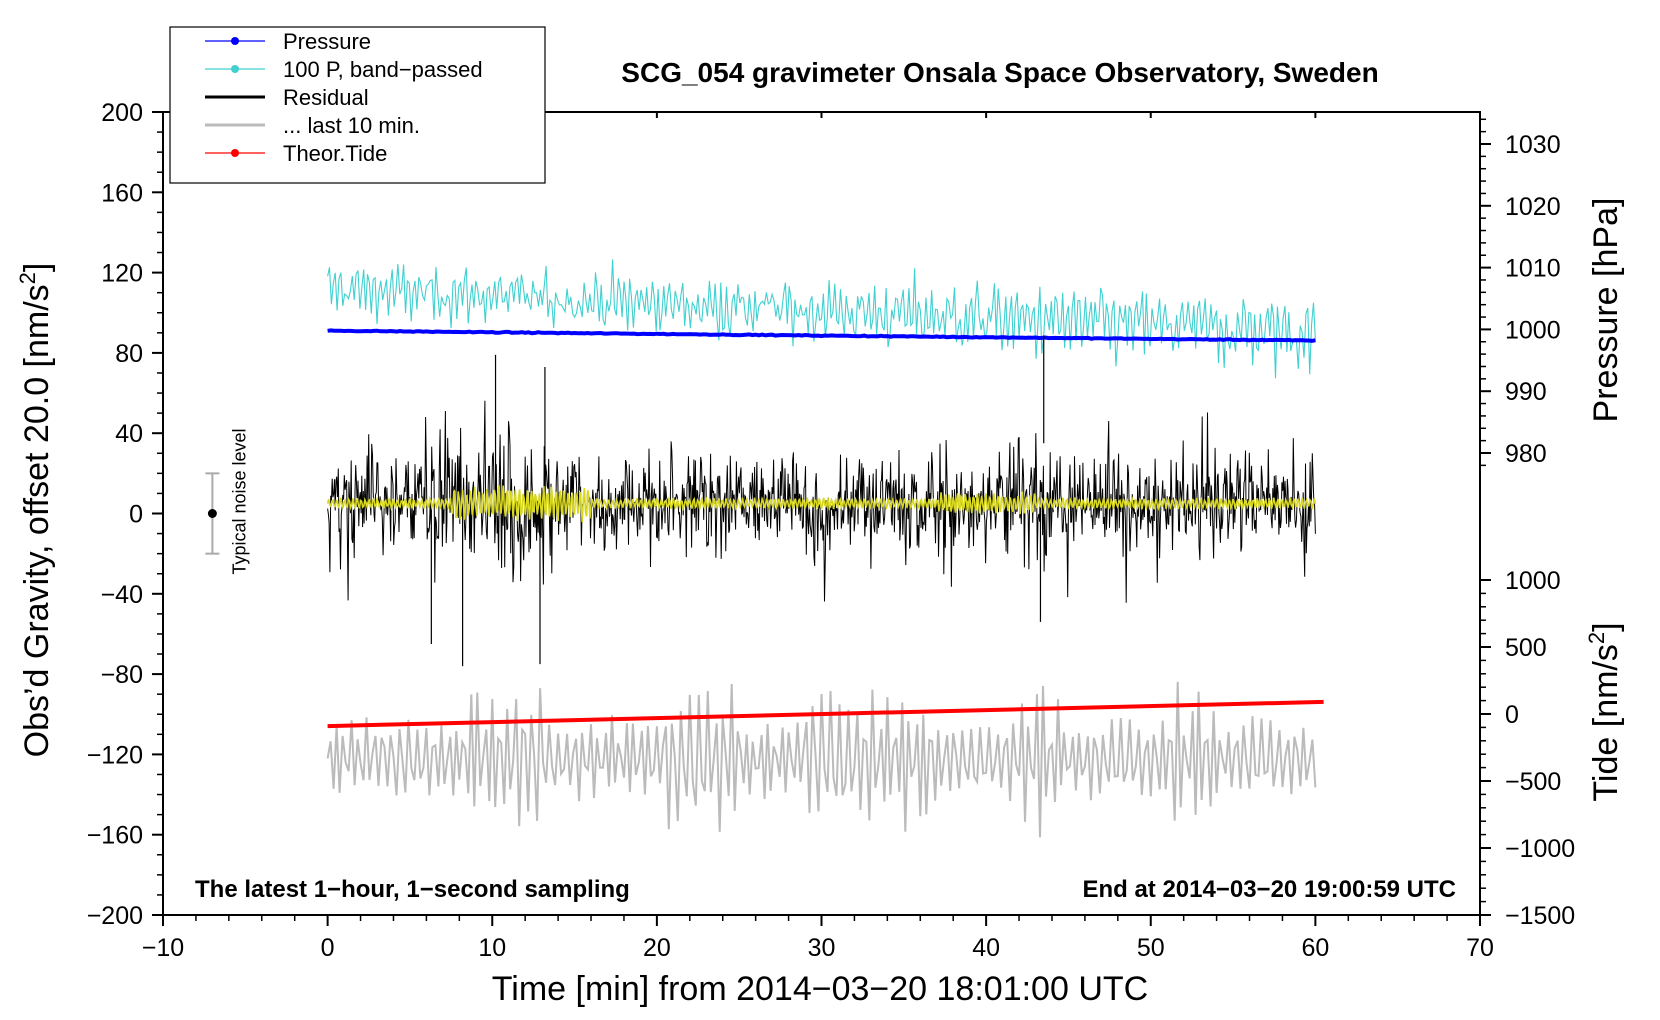  Describe the element at coordinates (327, 41) in the screenshot. I see `legend-label: Pressure` at that location.